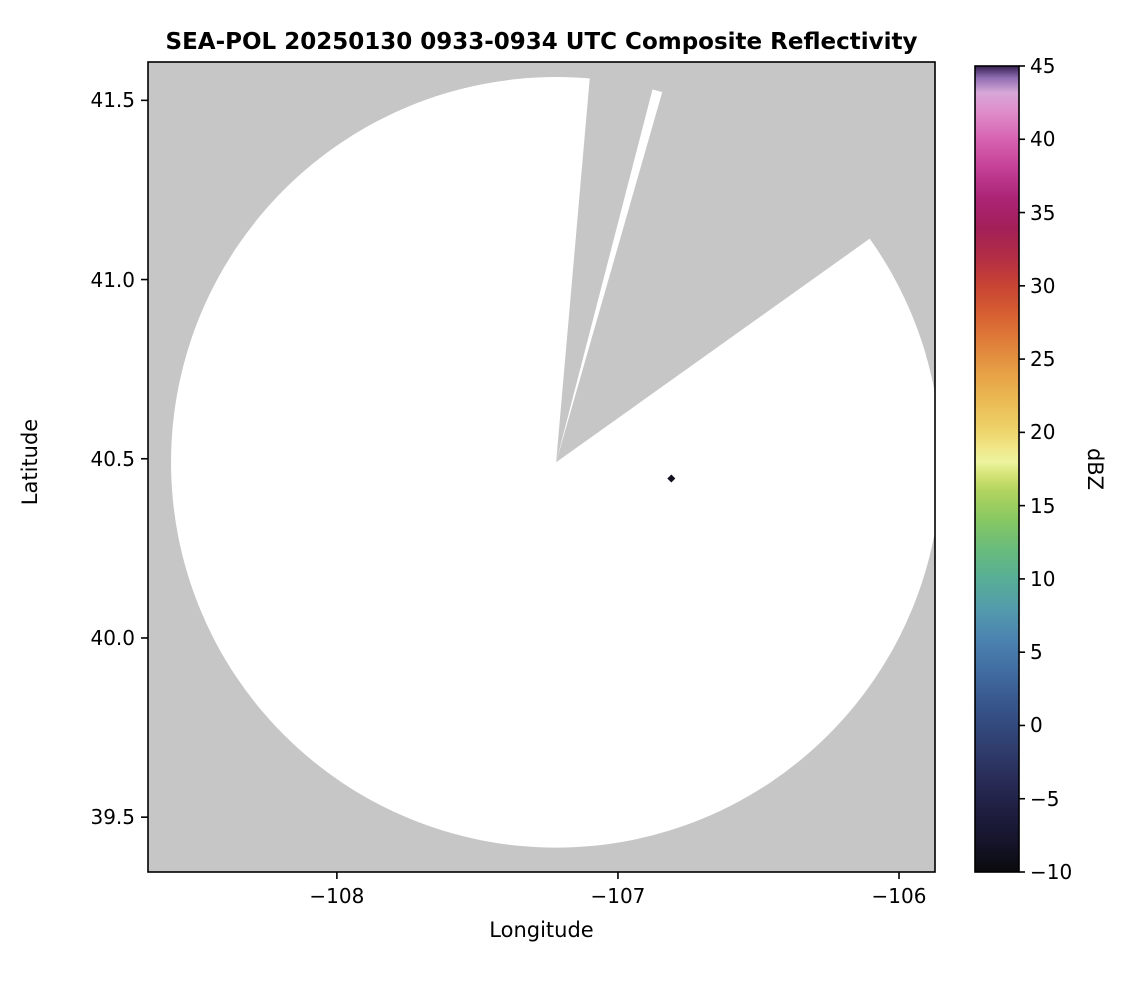 The height and width of the screenshot is (990, 1146). I want to click on y-tick-label: 41.5, so click(112, 100).